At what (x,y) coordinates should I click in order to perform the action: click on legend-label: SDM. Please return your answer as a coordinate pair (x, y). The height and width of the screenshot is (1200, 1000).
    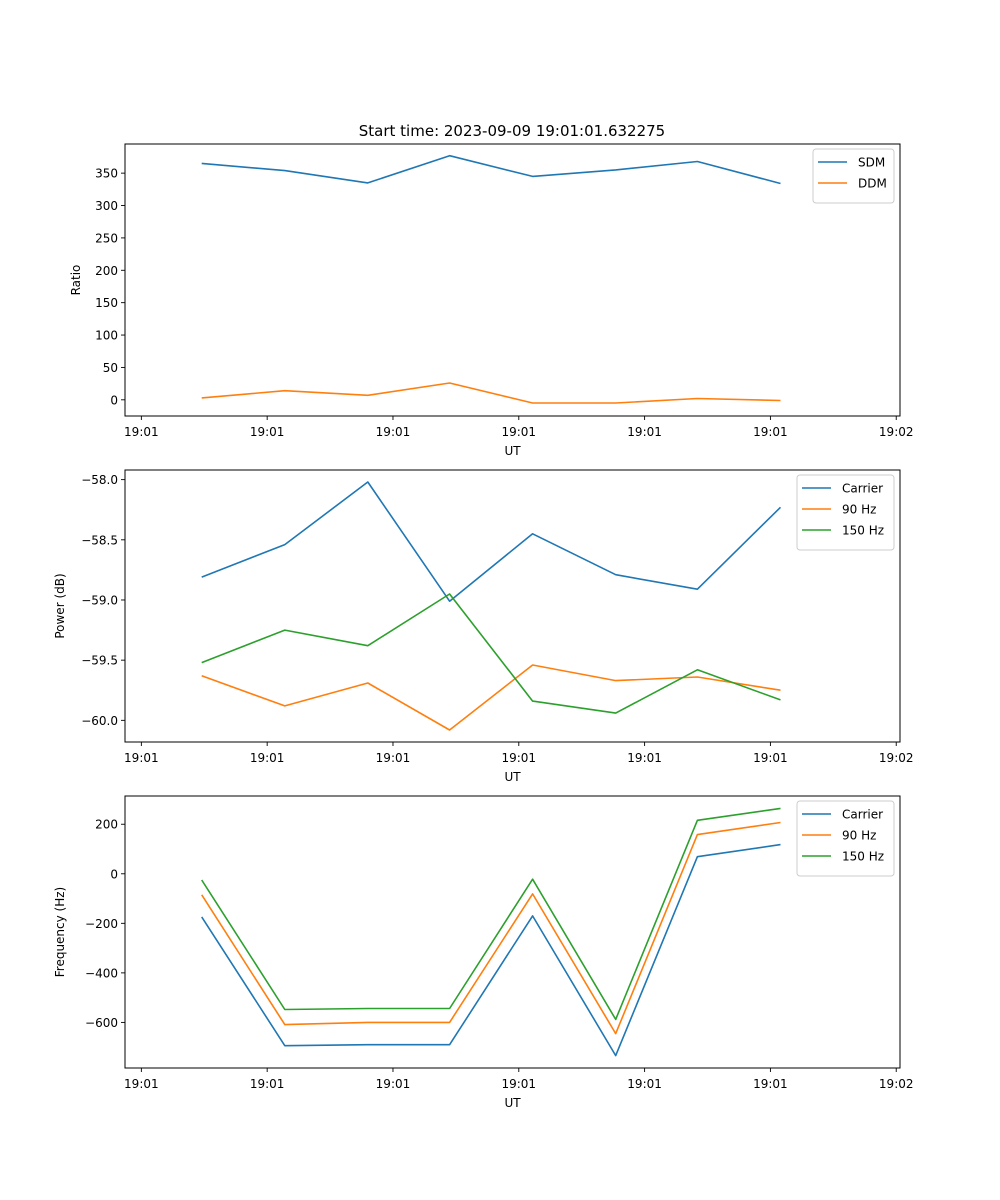
    Looking at the image, I should click on (871, 163).